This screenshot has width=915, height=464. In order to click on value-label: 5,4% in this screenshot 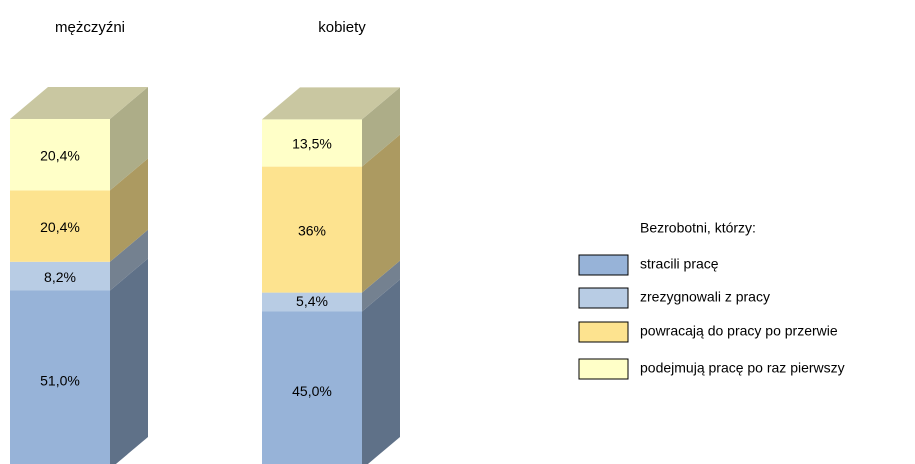, I will do `click(312, 301)`.